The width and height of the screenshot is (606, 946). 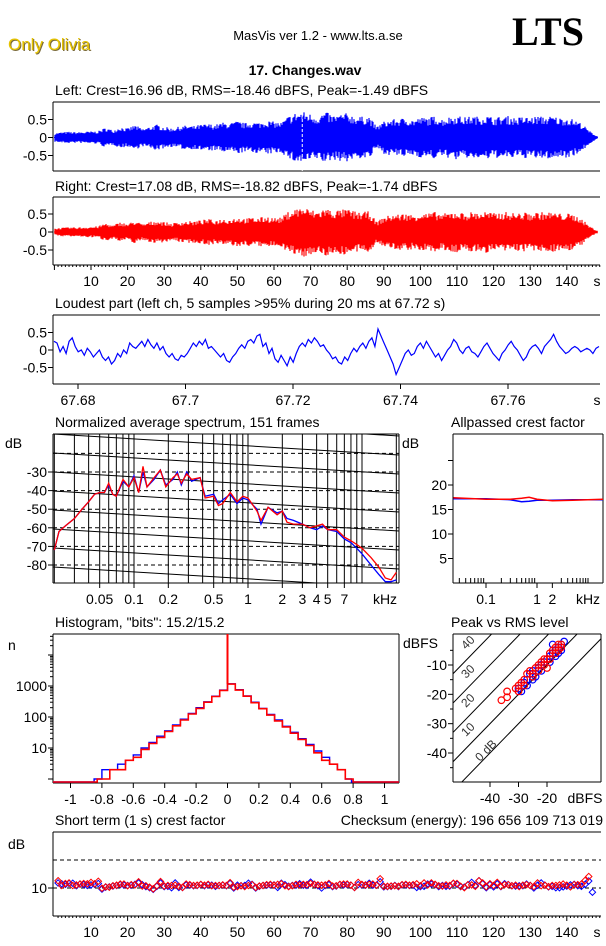 I want to click on allpassed-ylabel: dB, so click(x=410, y=443).